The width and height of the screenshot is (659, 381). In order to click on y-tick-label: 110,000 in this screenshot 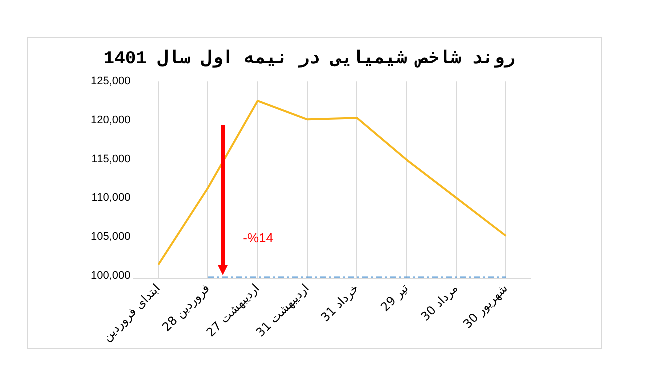, I will do `click(111, 198)`.